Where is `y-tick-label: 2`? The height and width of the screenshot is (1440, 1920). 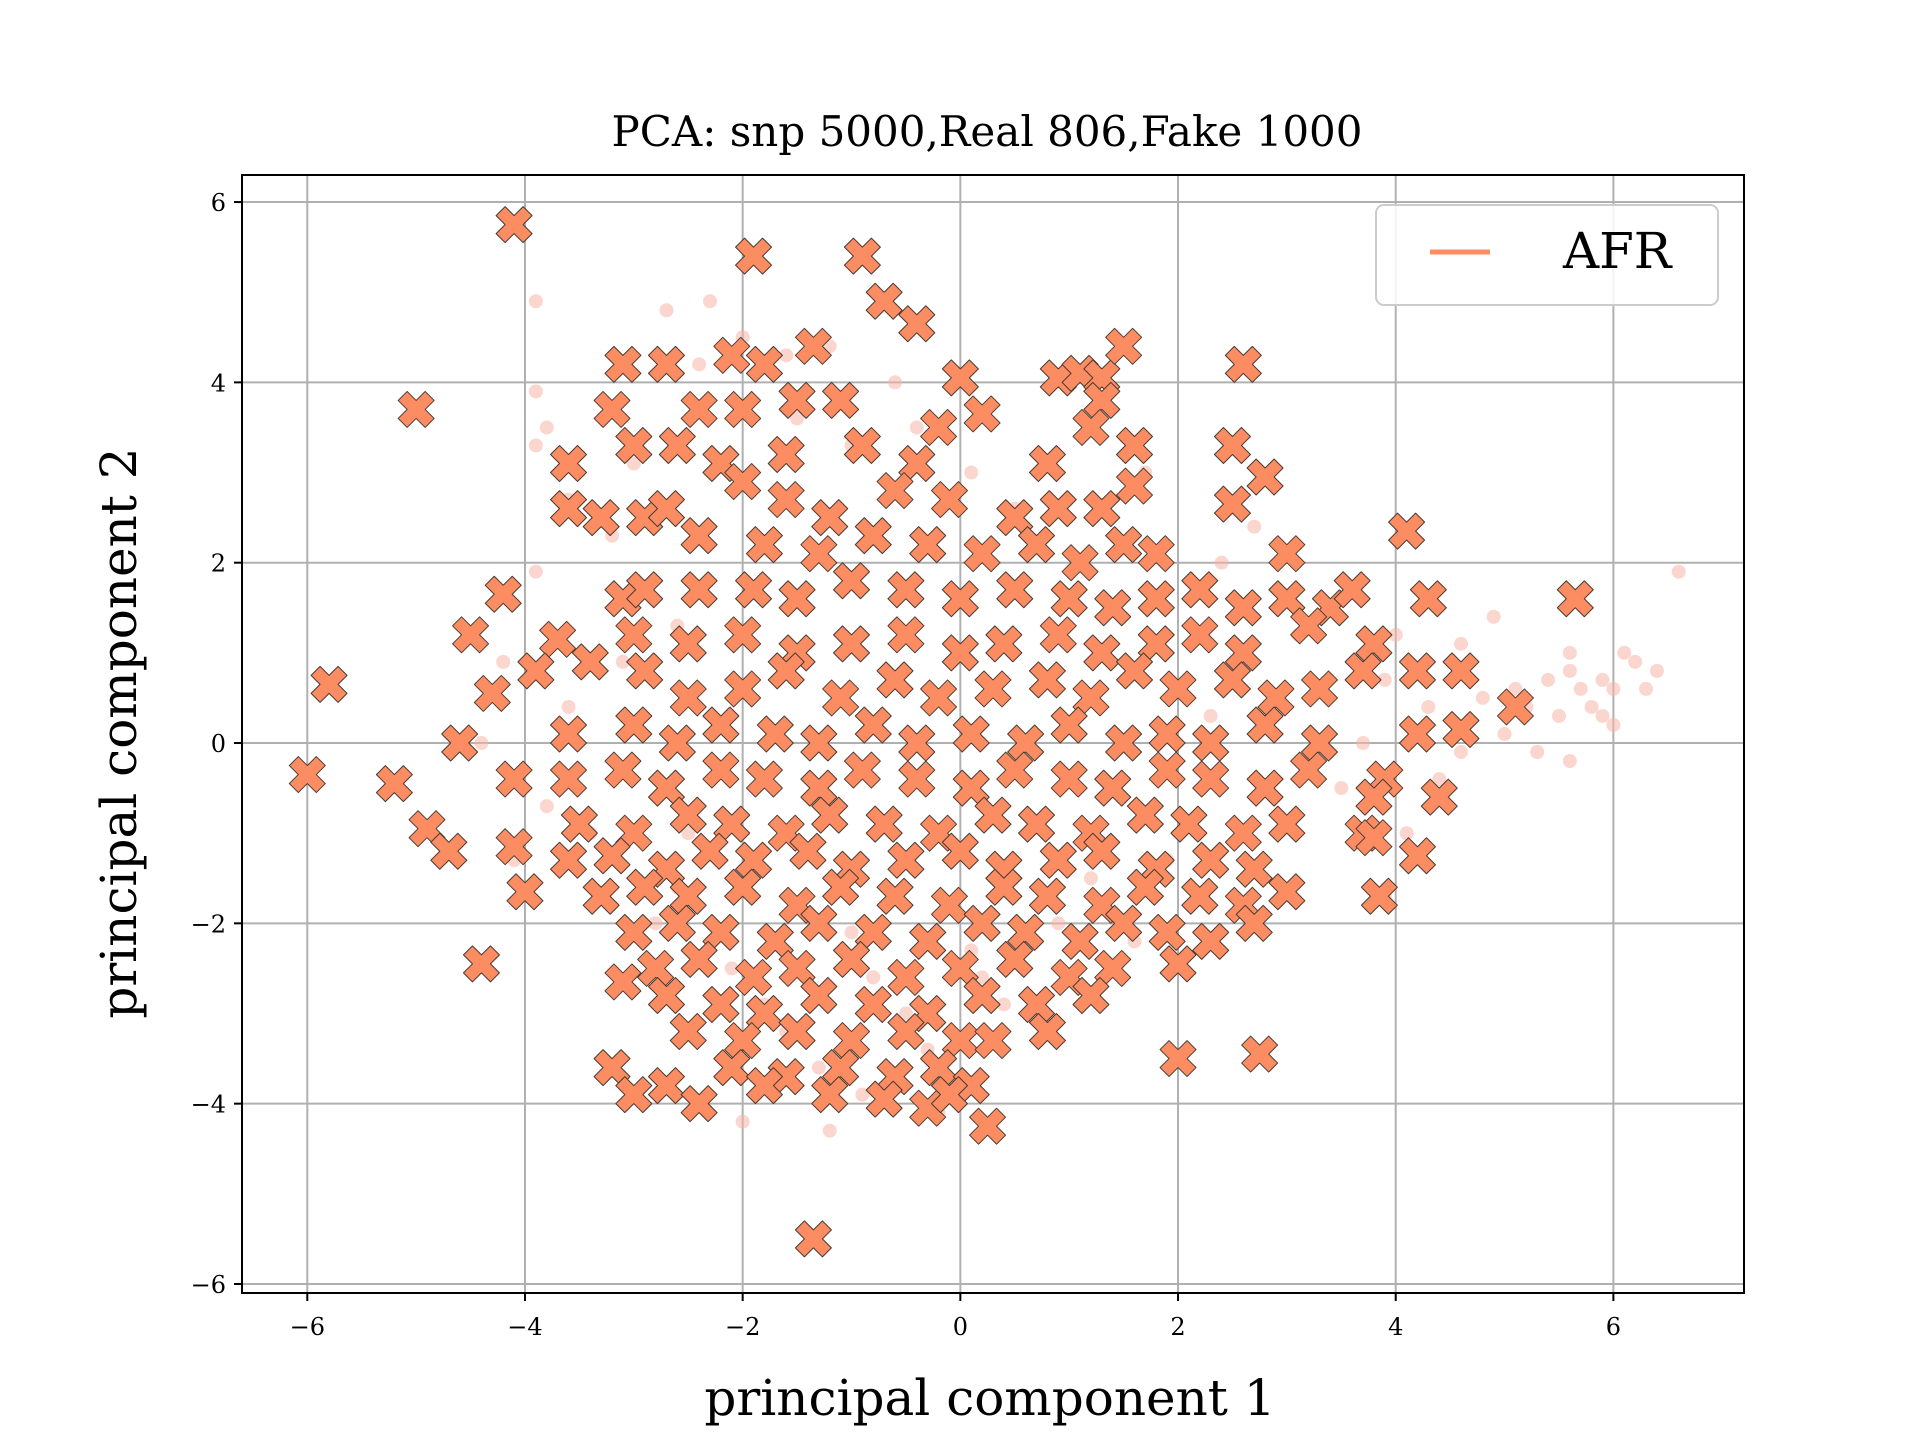 y-tick-label: 2 is located at coordinates (218, 564).